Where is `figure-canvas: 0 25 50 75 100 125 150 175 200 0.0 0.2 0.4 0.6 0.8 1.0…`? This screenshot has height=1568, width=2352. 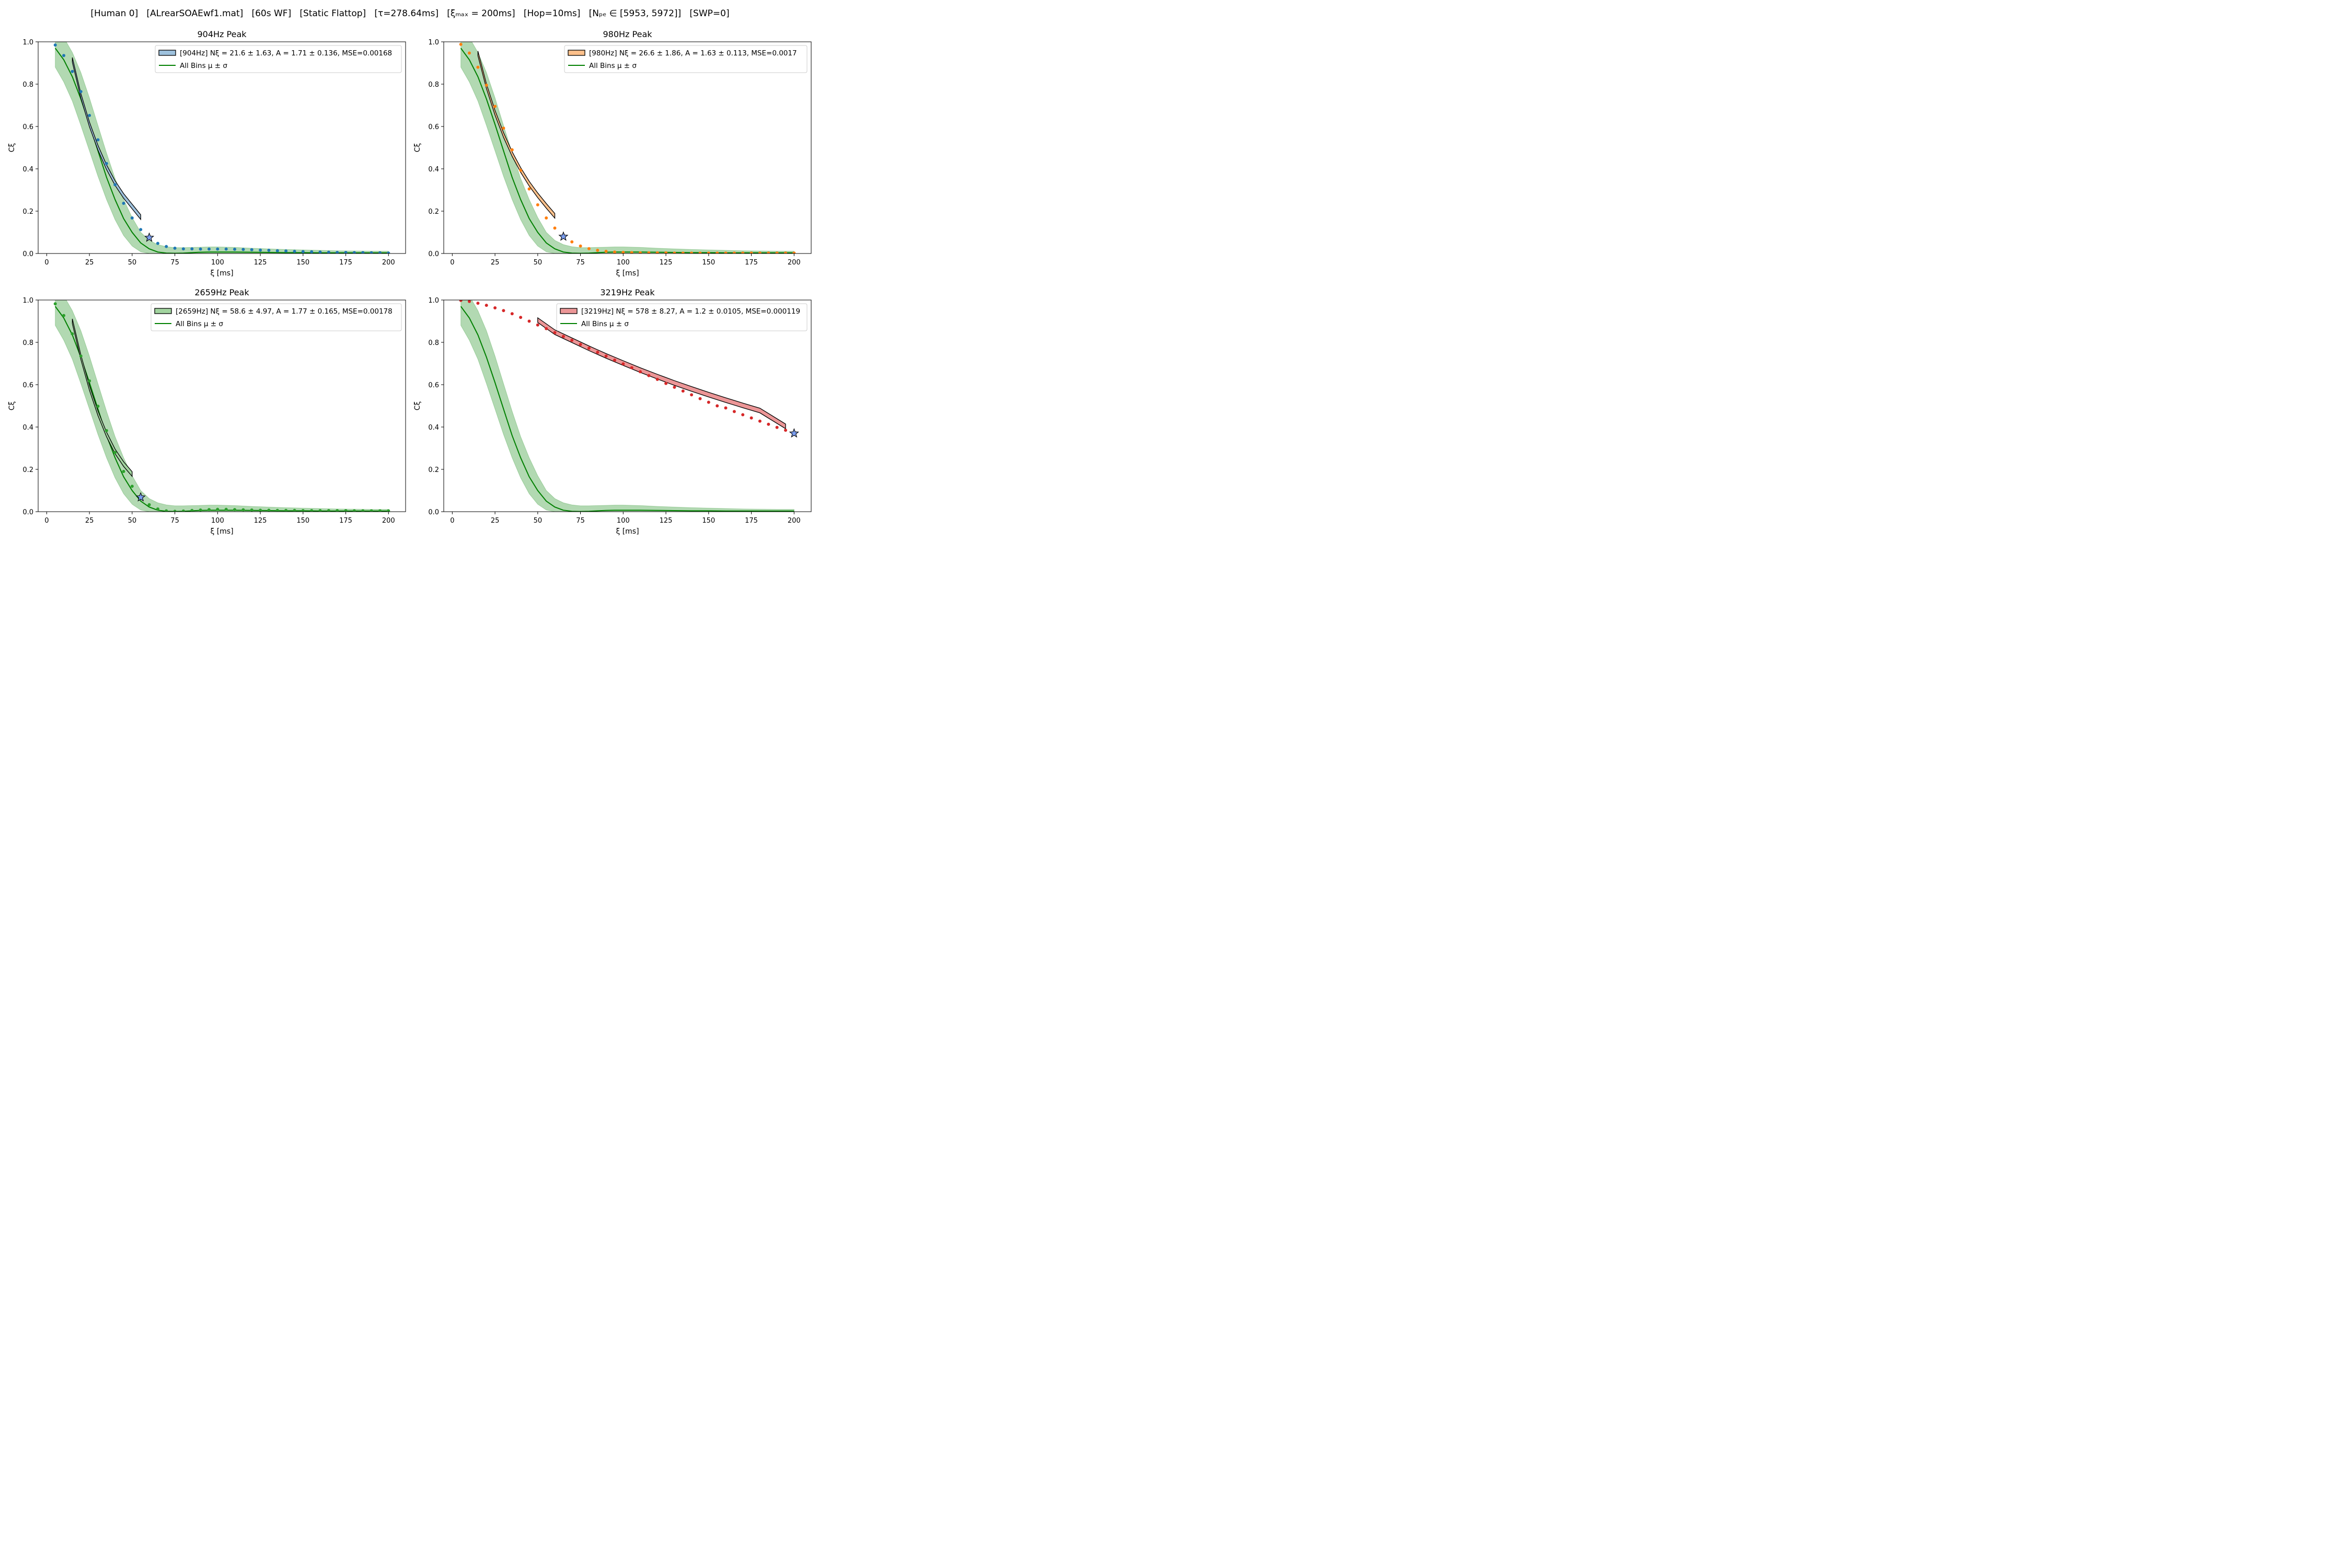
figure-canvas: 0 25 50 75 100 125 150 175 200 0.0 0.2 0.4 0.6 0.8 1.0… is located at coordinates (410, 282).